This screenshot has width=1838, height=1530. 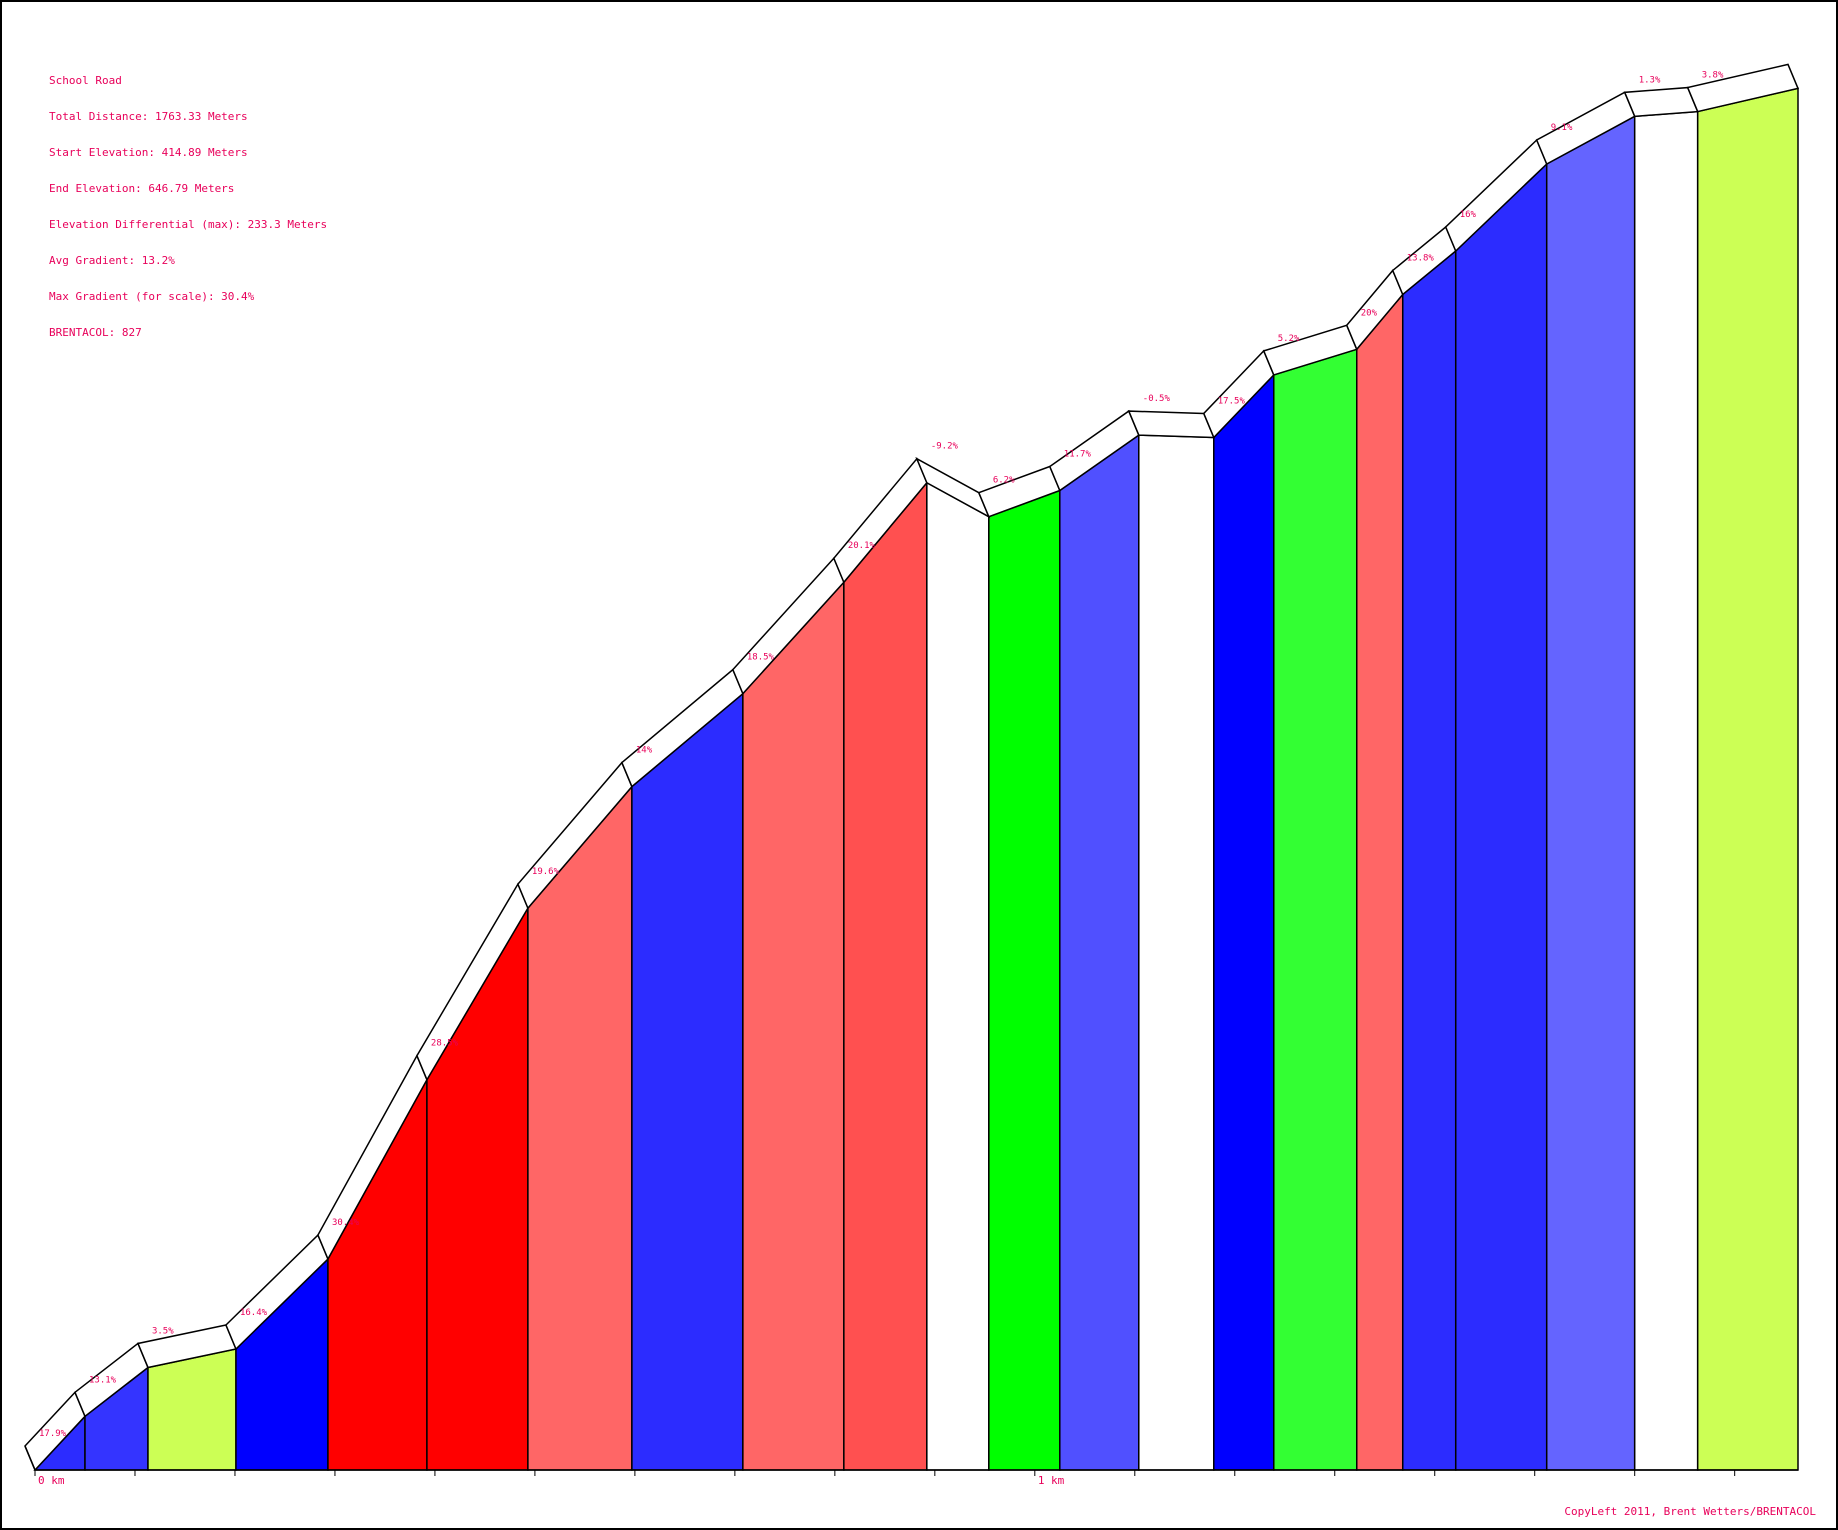 I want to click on gradient-label: 3.8%, so click(x=1713, y=76).